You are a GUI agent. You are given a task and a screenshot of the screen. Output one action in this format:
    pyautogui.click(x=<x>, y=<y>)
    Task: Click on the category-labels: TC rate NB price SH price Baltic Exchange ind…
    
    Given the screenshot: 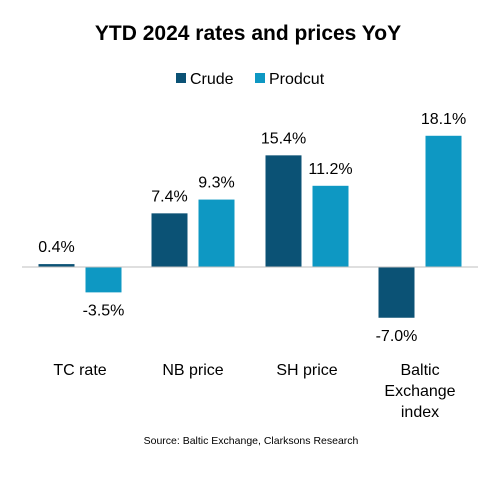 What is the action you would take?
    pyautogui.click(x=254, y=391)
    